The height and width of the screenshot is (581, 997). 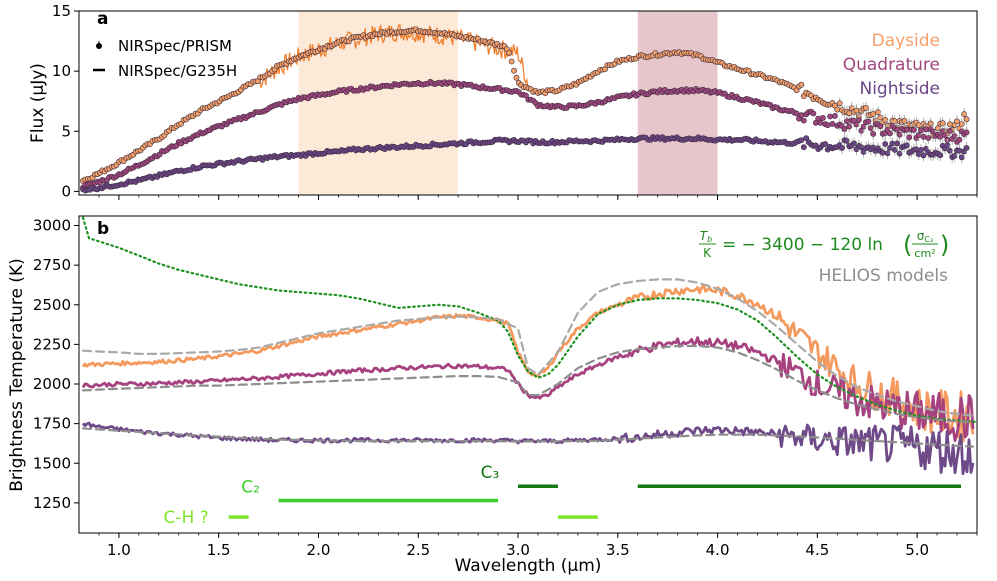 What do you see at coordinates (907, 245) in the screenshot?
I see `equation-paren-open: (` at bounding box center [907, 245].